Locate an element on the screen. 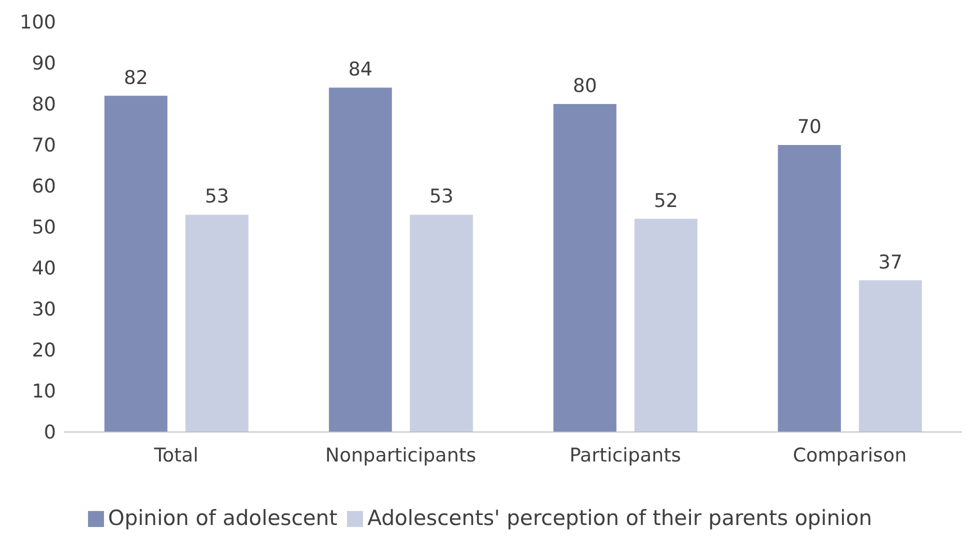 The image size is (970, 548). y-tick-label: 10 is located at coordinates (44, 391).